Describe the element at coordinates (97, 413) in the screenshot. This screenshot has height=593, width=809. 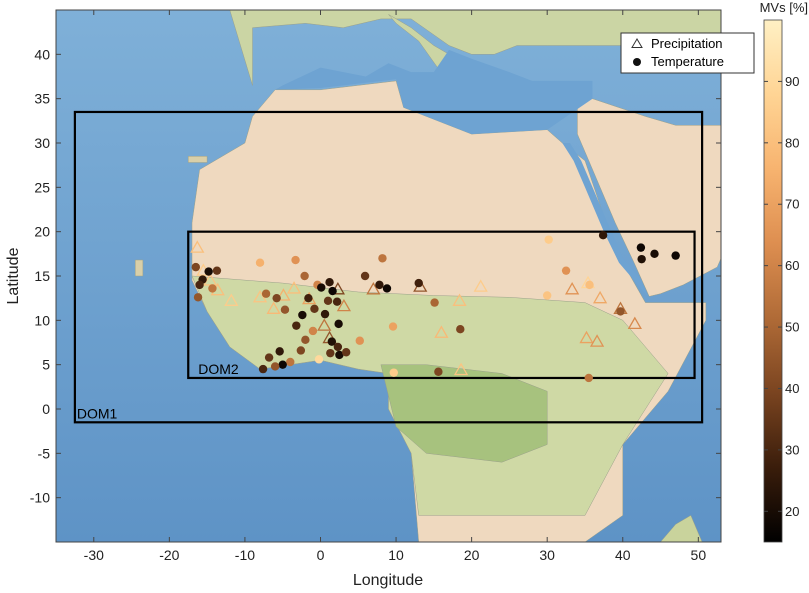
I see `domain-label-dom1: DOM1` at that location.